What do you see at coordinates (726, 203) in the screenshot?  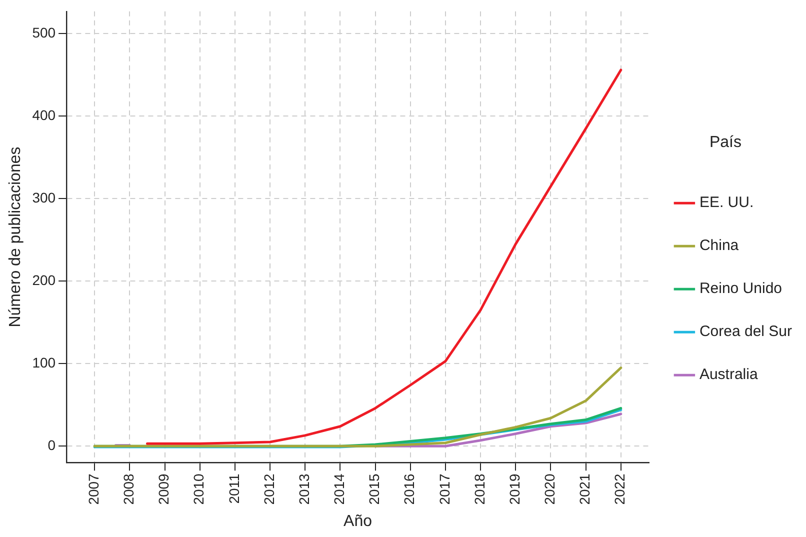 I see `legend-label: EE. UU.` at bounding box center [726, 203].